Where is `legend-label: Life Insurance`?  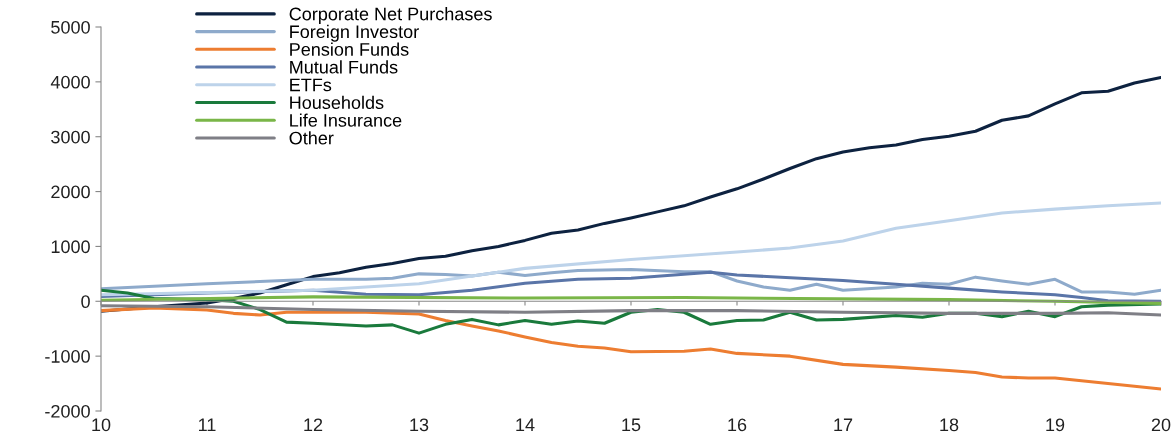 legend-label: Life Insurance is located at coordinates (346, 120).